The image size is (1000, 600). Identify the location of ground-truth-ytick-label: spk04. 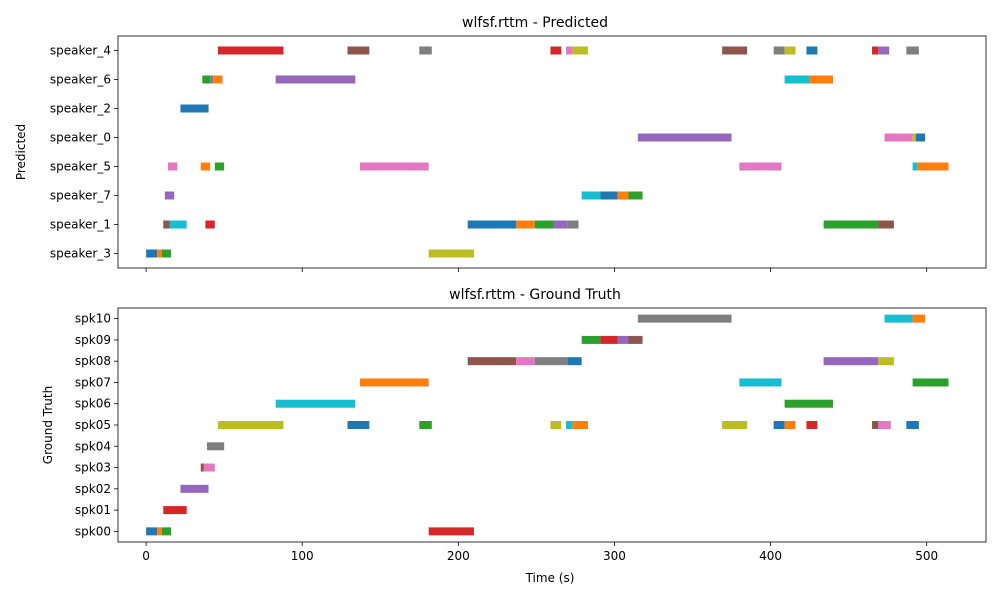
(93, 446).